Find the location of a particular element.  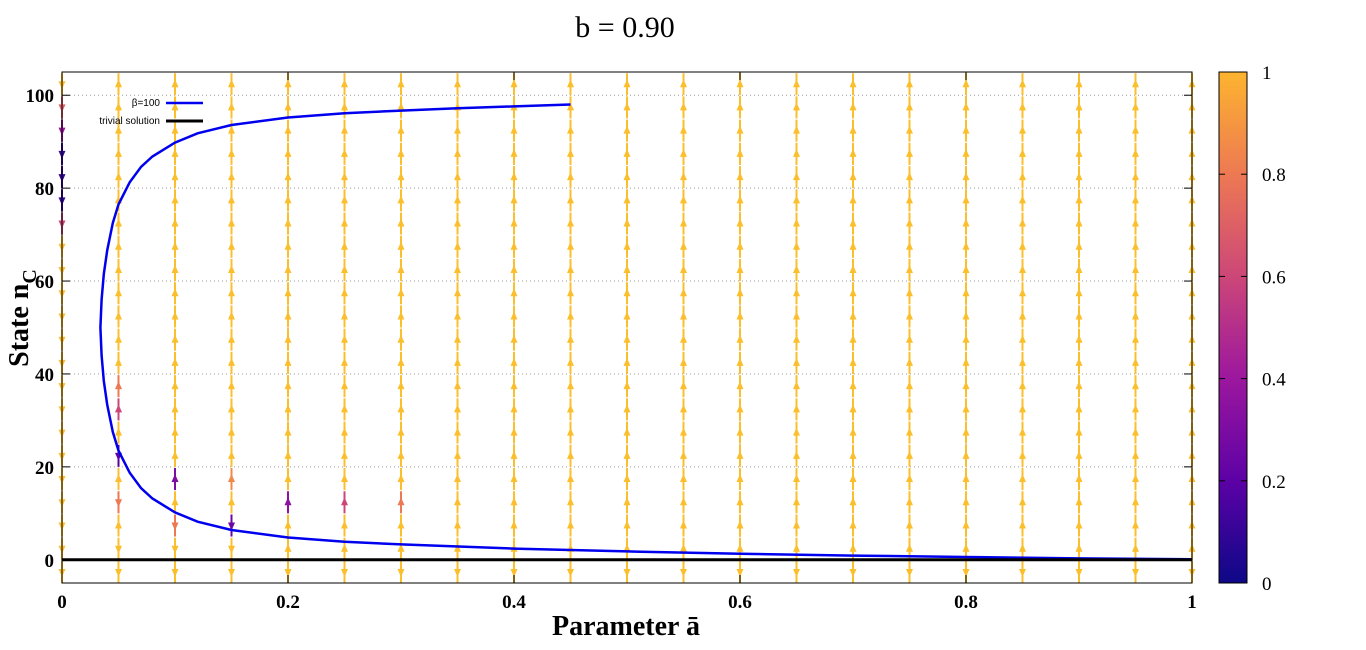

legend: β=100 trivial solution is located at coordinates (151, 112).